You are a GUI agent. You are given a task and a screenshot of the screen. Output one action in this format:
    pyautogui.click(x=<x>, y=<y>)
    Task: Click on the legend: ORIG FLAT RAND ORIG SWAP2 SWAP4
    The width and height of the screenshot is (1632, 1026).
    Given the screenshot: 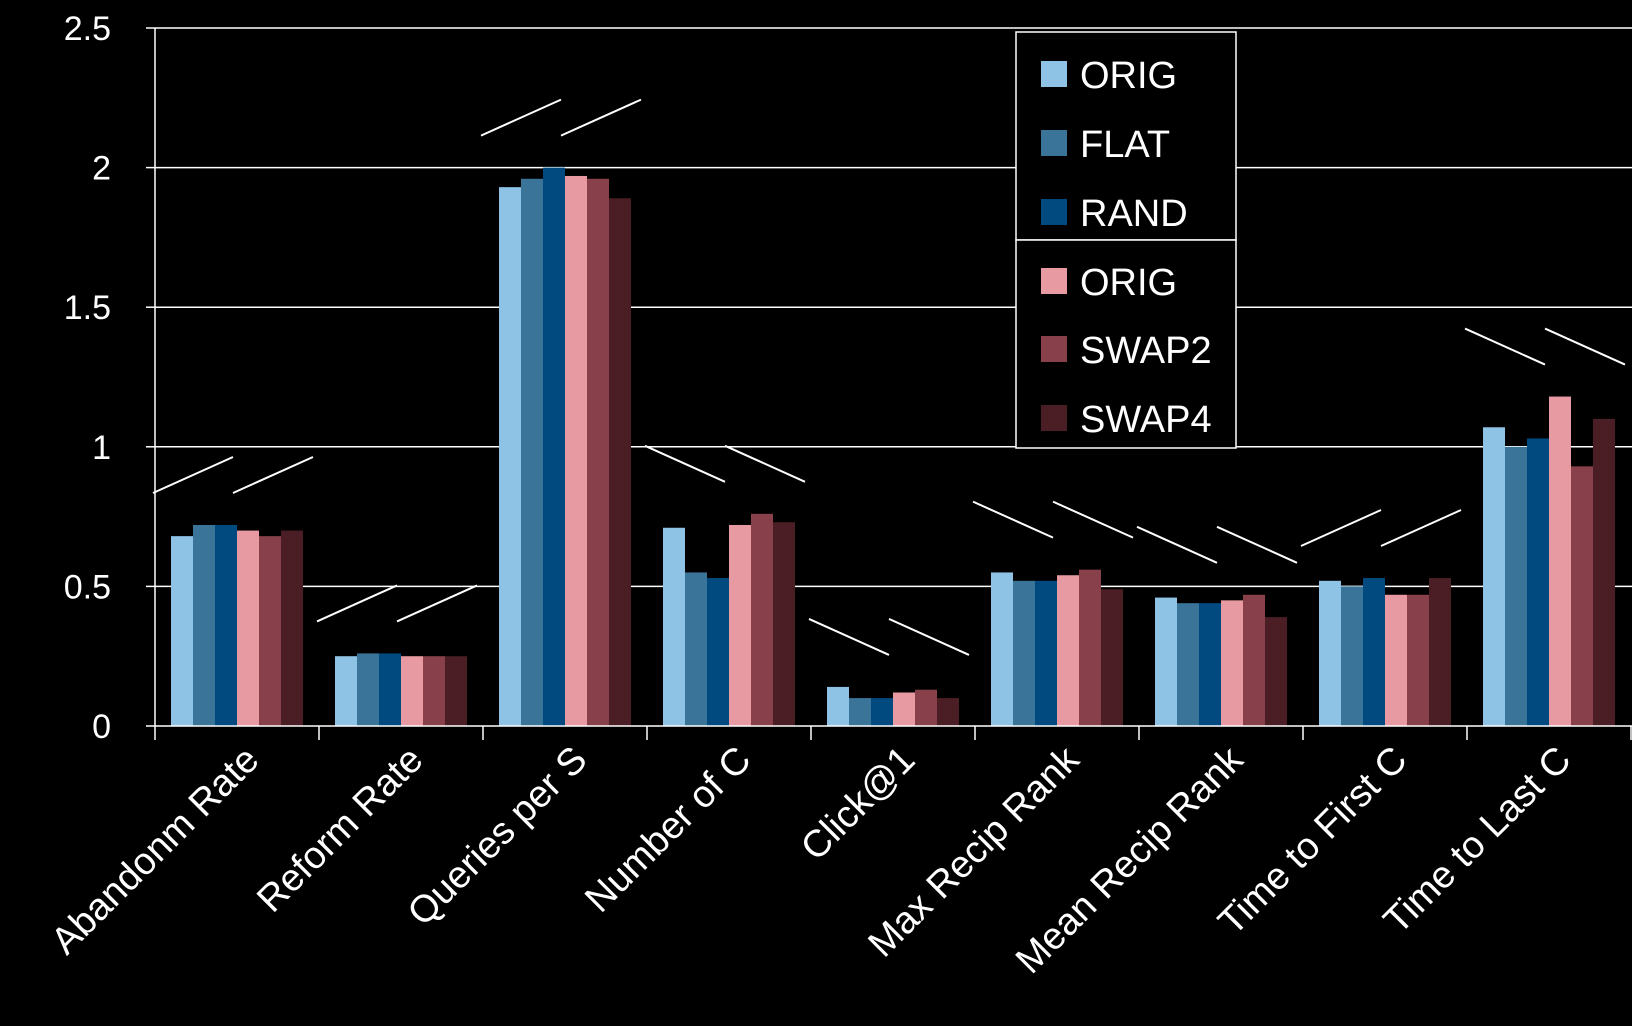 What is the action you would take?
    pyautogui.click(x=1126, y=240)
    